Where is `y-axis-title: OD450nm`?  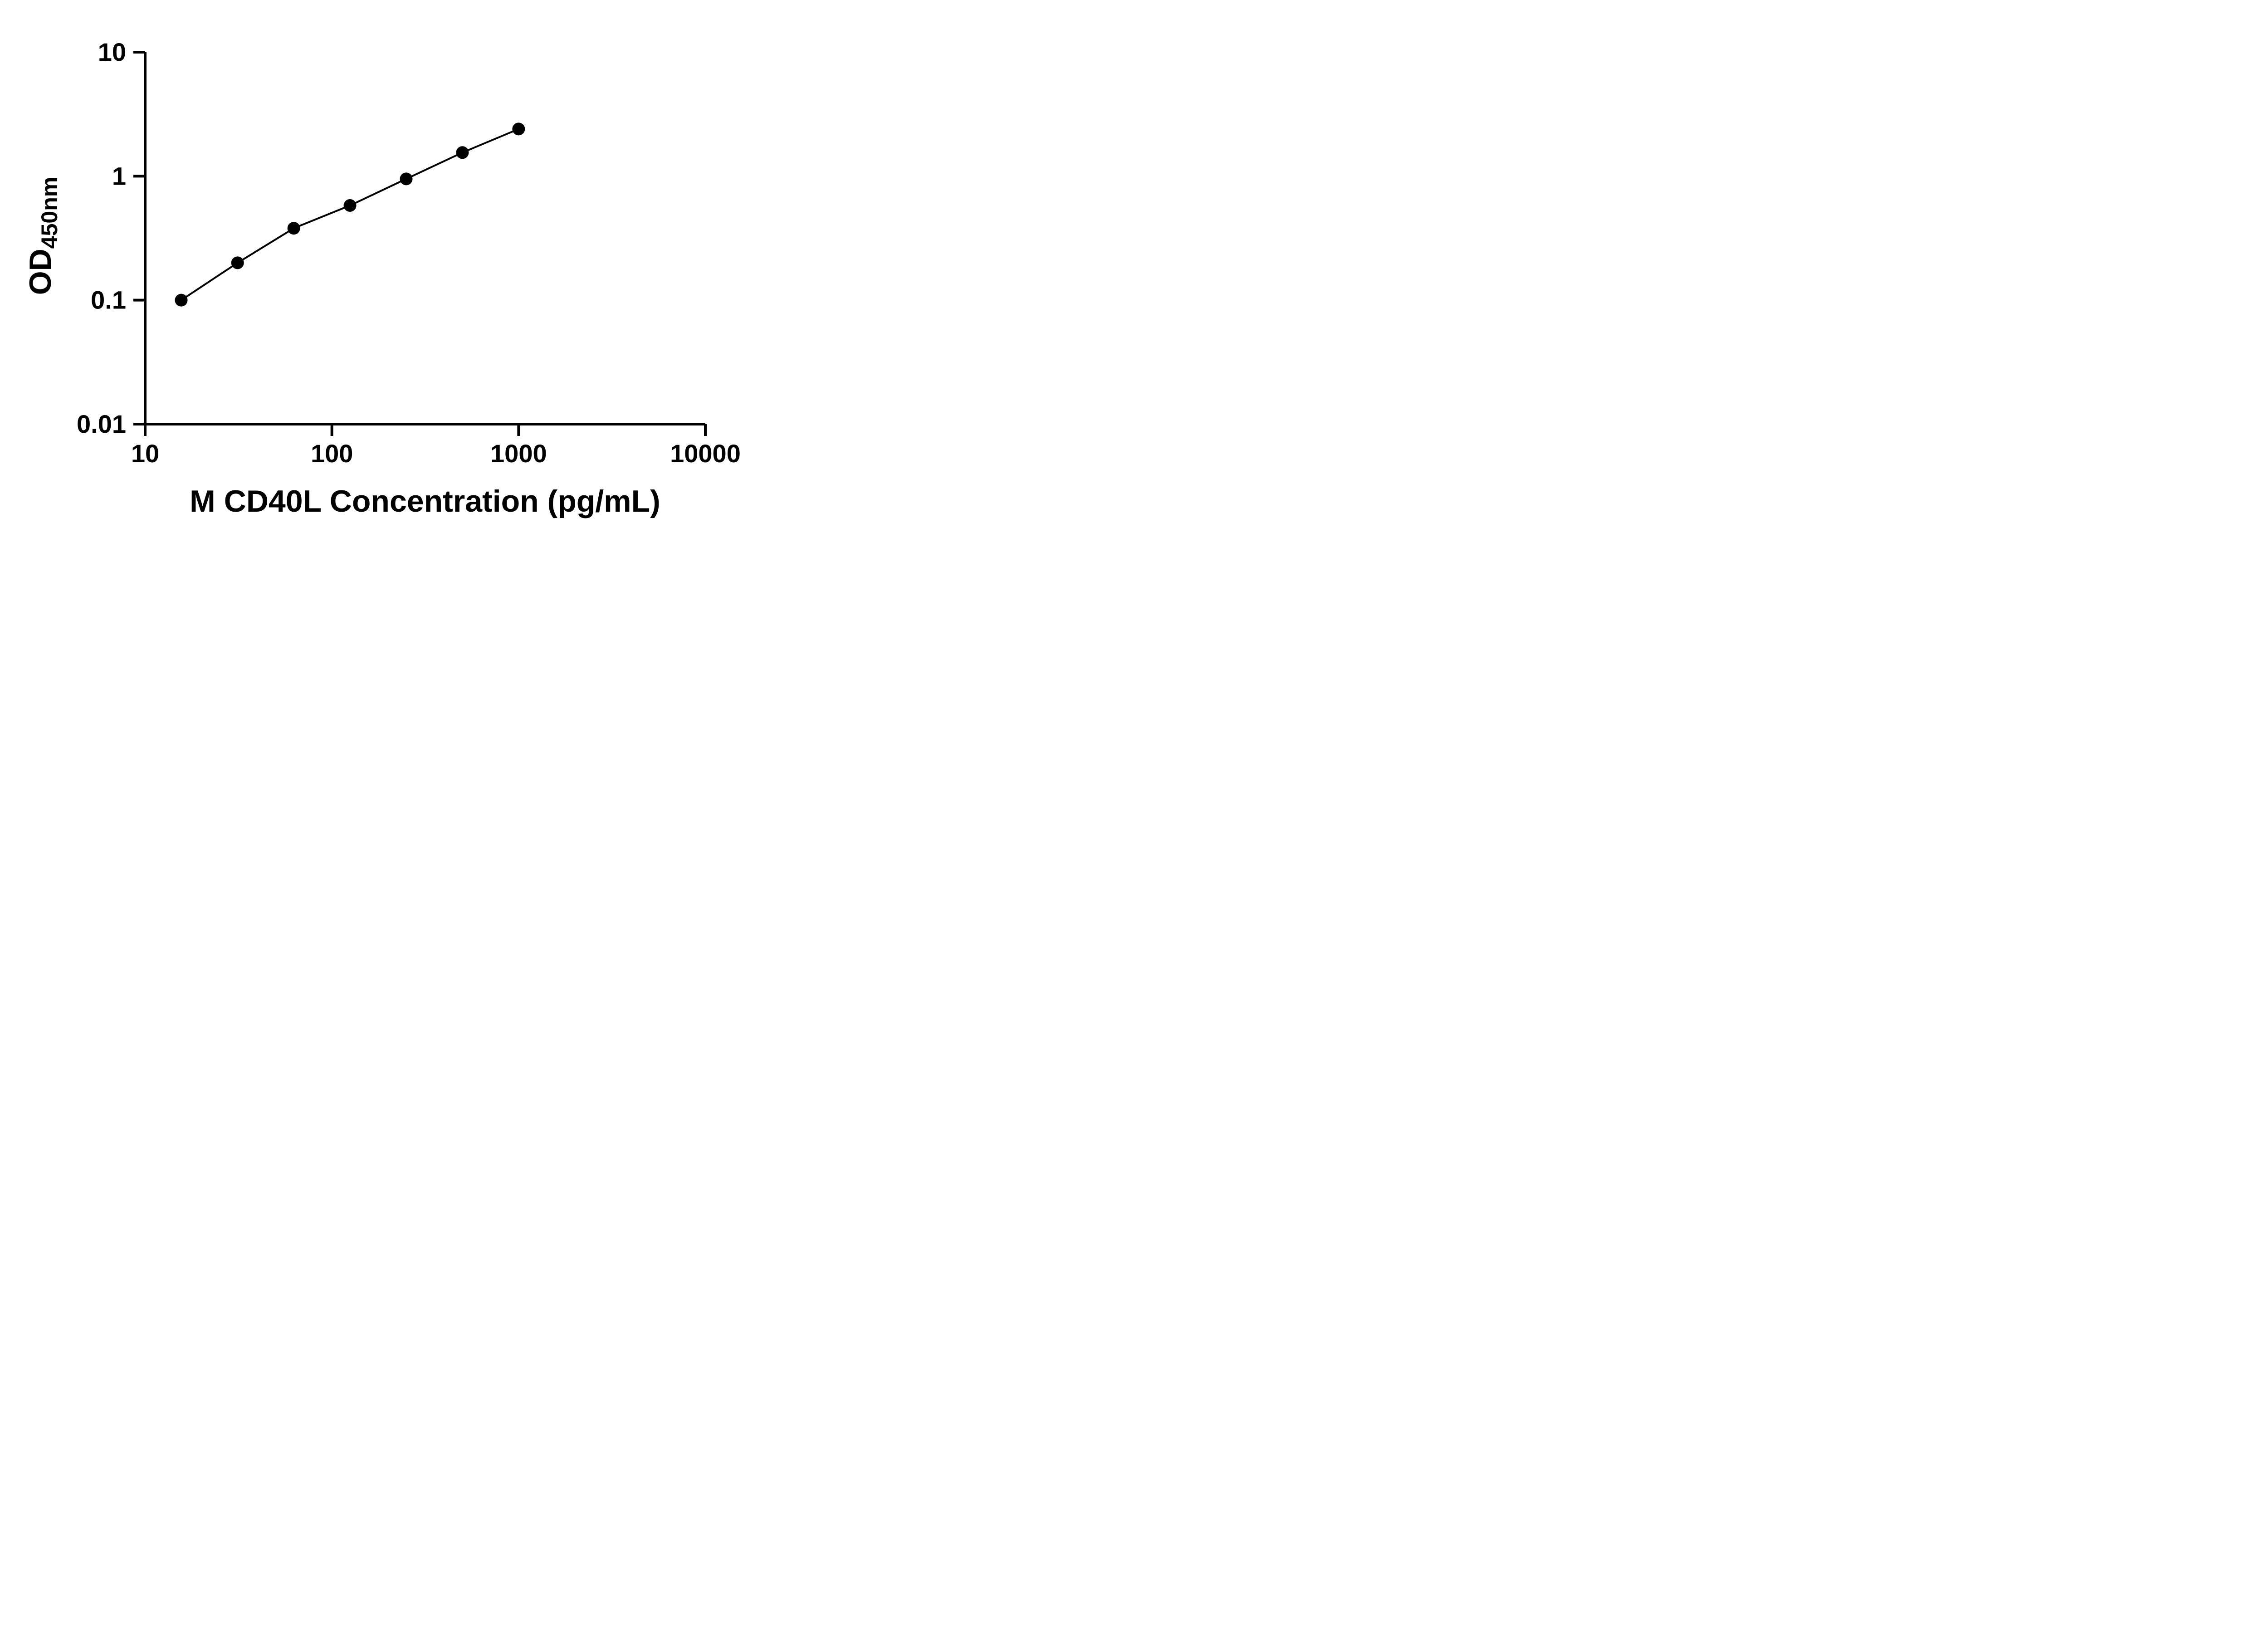 y-axis-title: OD450nm is located at coordinates (43, 236).